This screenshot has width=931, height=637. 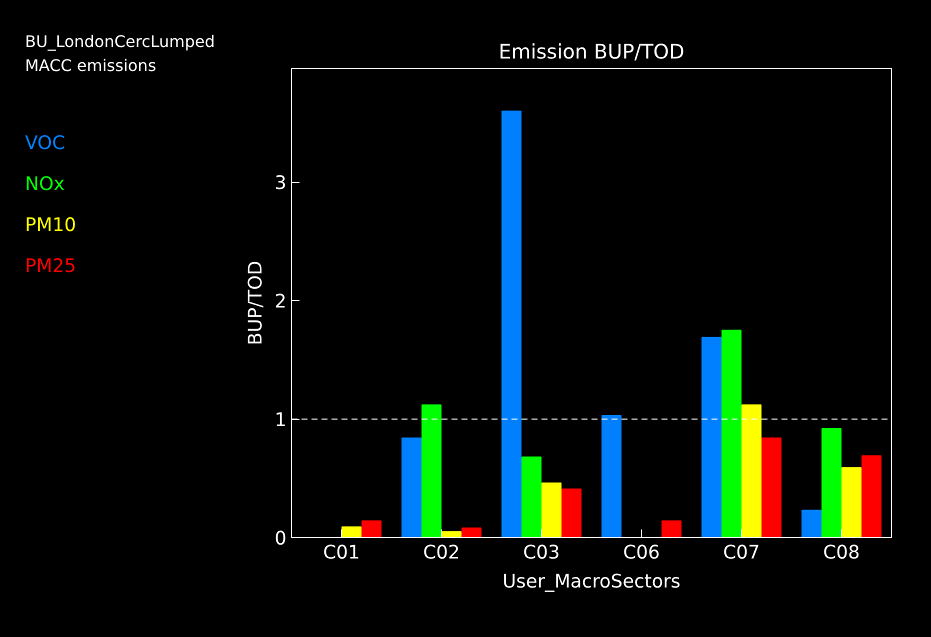 What do you see at coordinates (51, 226) in the screenshot?
I see `text: PM10` at bounding box center [51, 226].